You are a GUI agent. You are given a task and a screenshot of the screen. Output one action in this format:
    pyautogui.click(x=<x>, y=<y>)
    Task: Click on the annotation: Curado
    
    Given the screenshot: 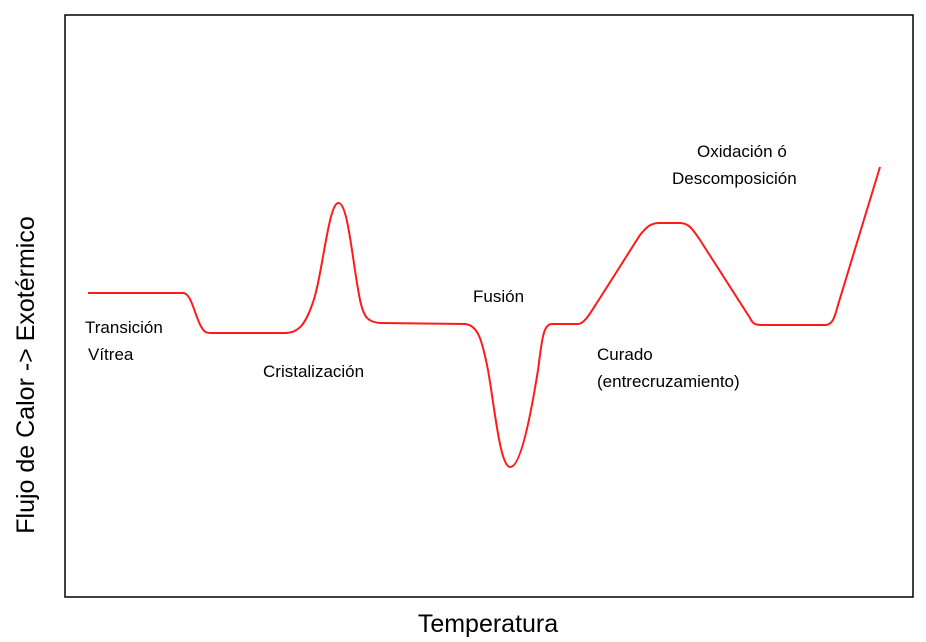 What is the action you would take?
    pyautogui.click(x=625, y=354)
    